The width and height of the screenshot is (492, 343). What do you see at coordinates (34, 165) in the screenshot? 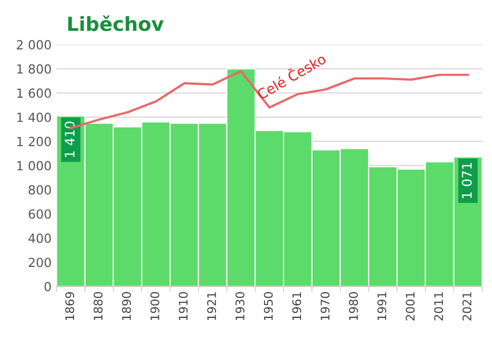
I see `y-tick-label: 1 000` at bounding box center [34, 165].